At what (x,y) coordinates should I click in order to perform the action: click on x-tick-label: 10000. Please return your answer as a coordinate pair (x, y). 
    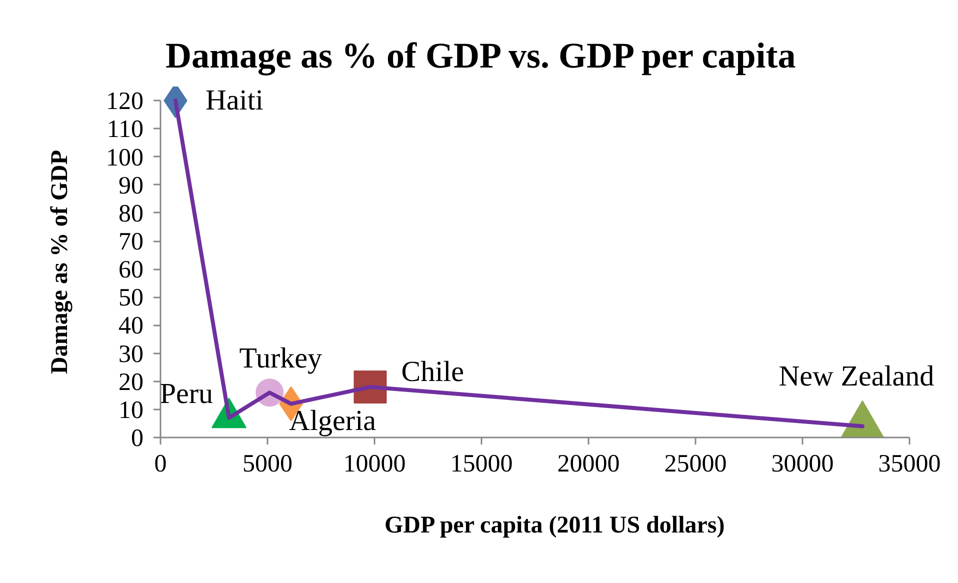
    Looking at the image, I should click on (374, 464).